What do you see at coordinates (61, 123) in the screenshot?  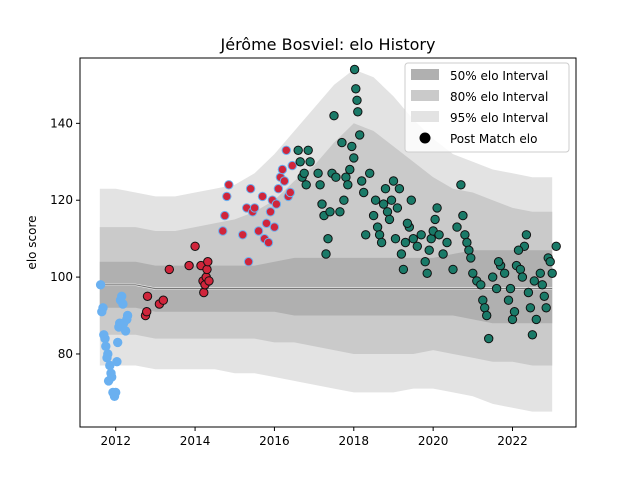 I see `y-tick-label: 140` at bounding box center [61, 123].